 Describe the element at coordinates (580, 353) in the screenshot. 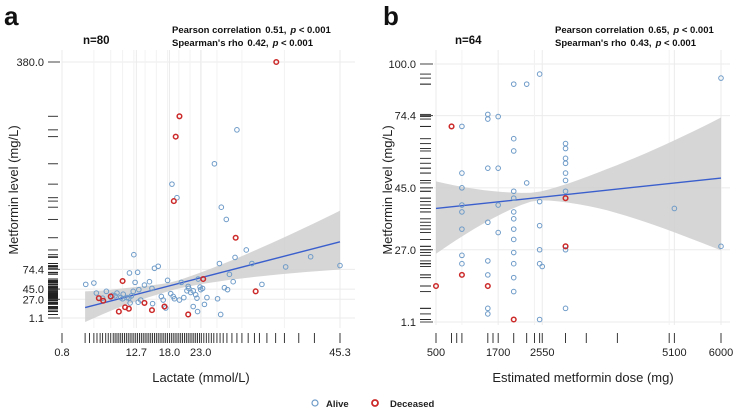

I see `x-tick-labels: 500 1700 2550 5100 6000` at that location.